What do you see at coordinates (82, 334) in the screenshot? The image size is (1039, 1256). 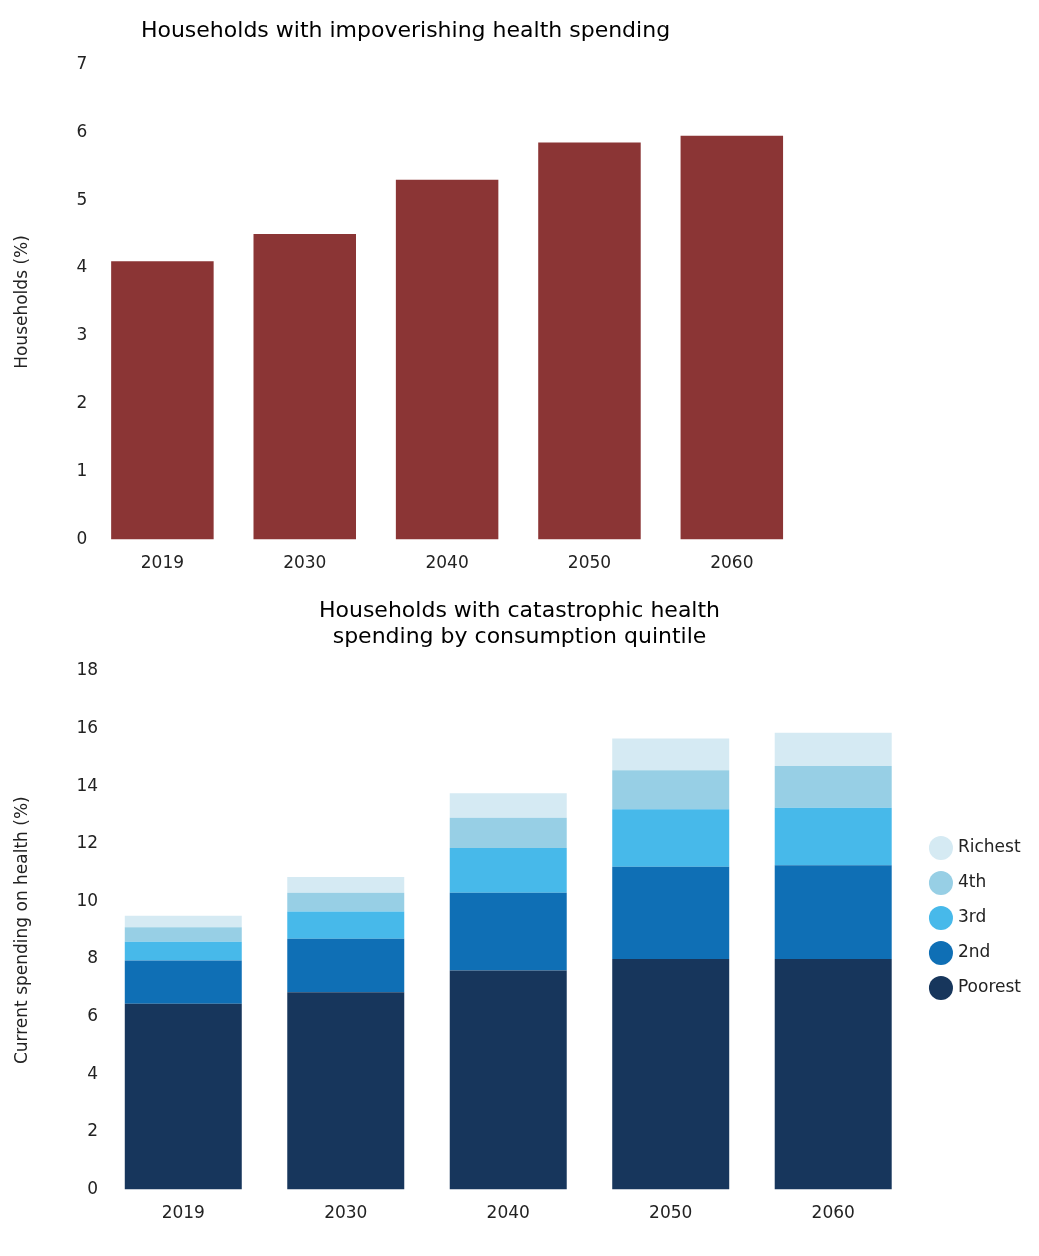 I see `y-tick-label: 3` at bounding box center [82, 334].